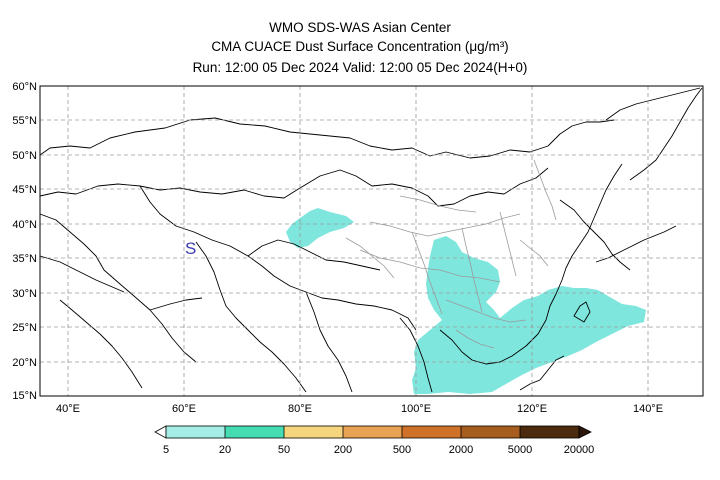 This screenshot has width=720, height=480. I want to click on dust-area-tarim, so click(320, 228).